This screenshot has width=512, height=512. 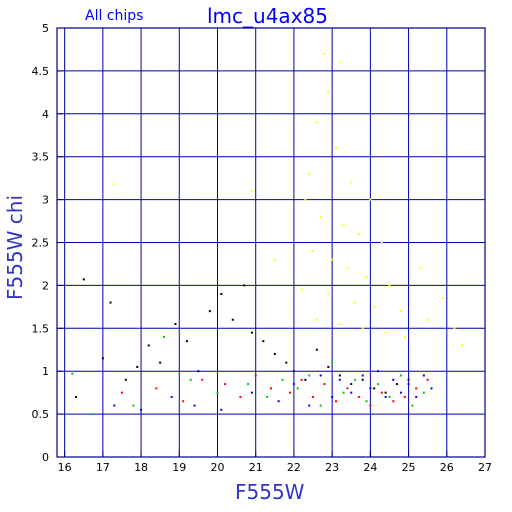 What do you see at coordinates (409, 467) in the screenshot?
I see `x-tick-label: 25` at bounding box center [409, 467].